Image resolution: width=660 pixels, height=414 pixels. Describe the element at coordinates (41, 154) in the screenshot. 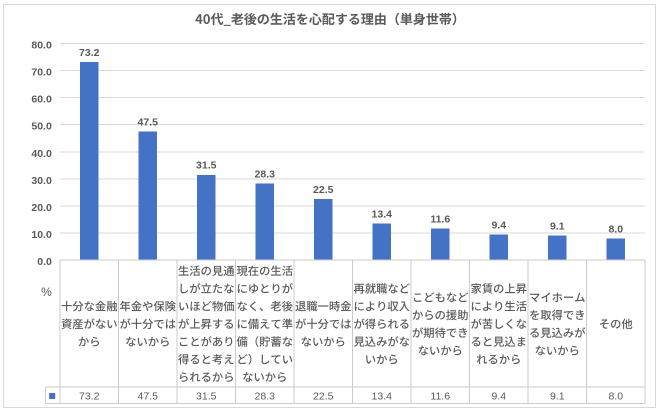

I see `svg-text: 40.0` at that location.